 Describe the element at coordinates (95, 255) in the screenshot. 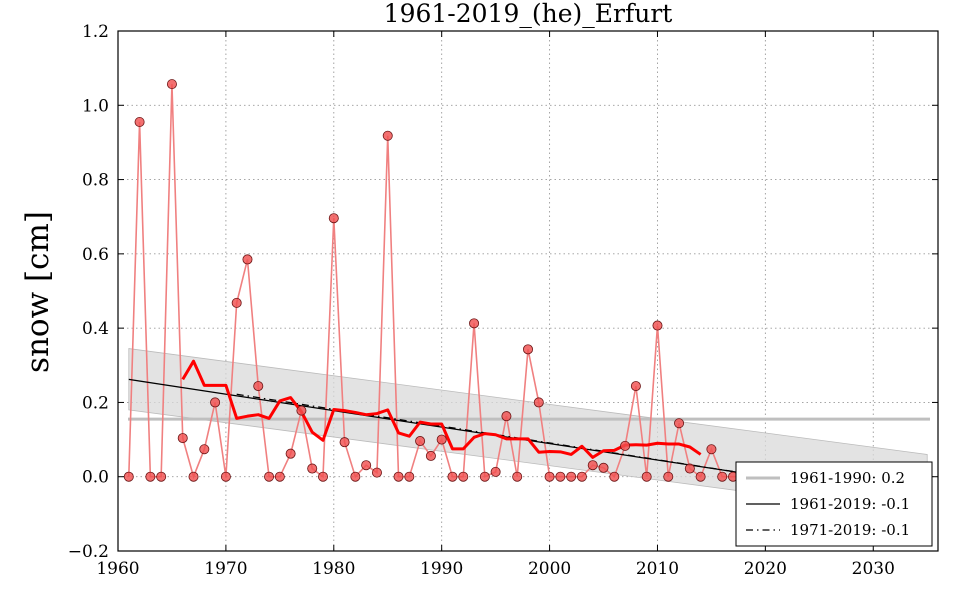

I see `y-tick-label: 0.6` at that location.